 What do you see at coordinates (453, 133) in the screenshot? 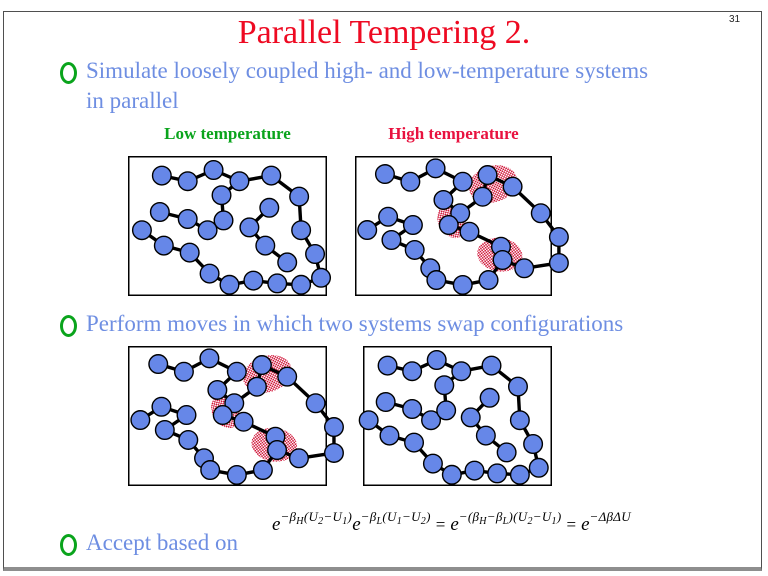
I see `label-high-temperature: High temperature` at bounding box center [453, 133].